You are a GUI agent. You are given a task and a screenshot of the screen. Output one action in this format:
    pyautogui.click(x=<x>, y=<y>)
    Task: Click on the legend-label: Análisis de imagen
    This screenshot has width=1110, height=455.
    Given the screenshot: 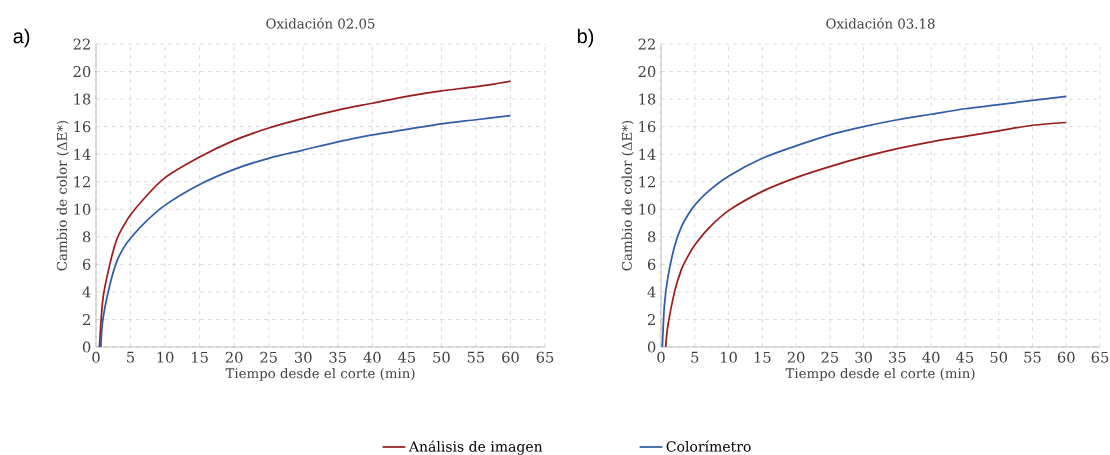 What is the action you would take?
    pyautogui.click(x=475, y=447)
    